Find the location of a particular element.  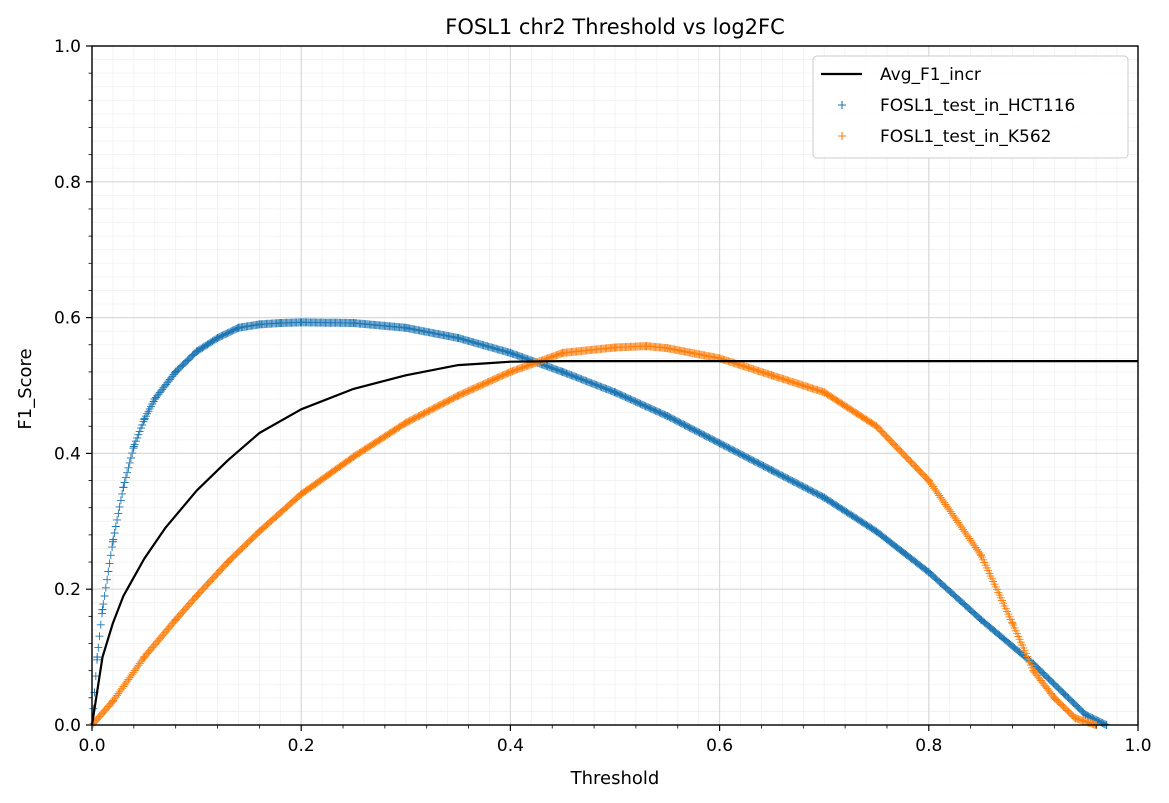

legend-swatch-fosl1-test-in-k562 is located at coordinates (842, 136).